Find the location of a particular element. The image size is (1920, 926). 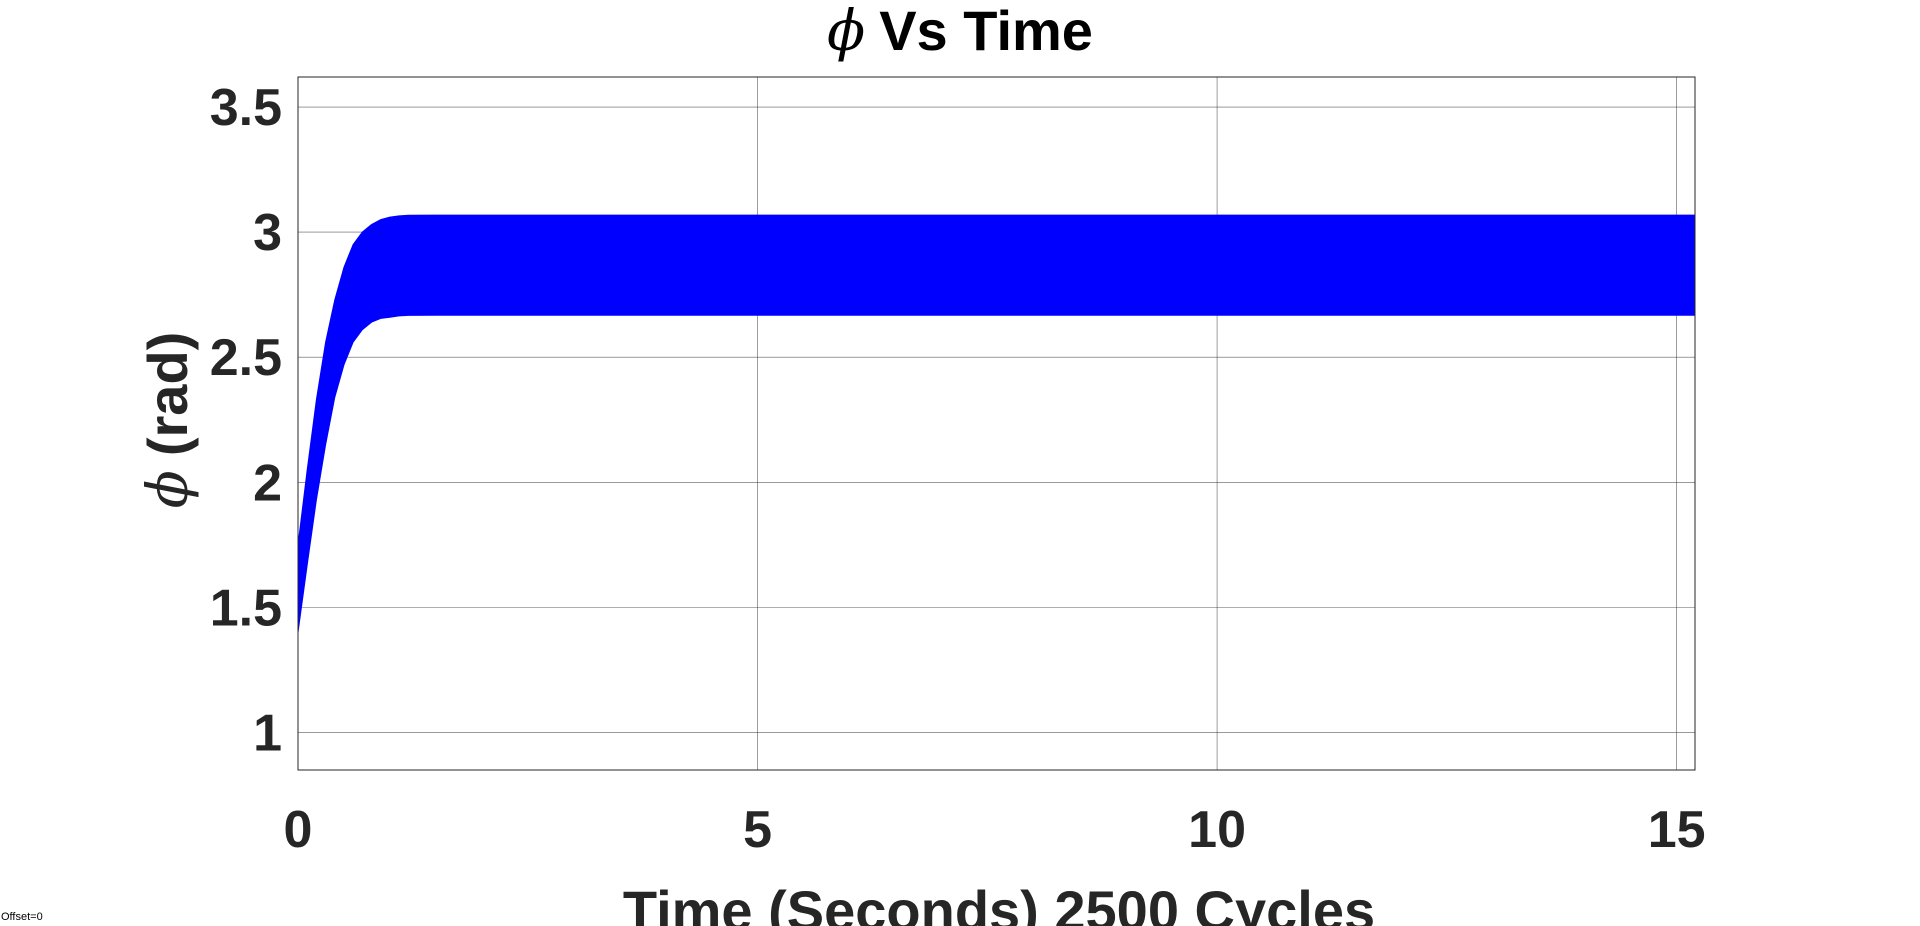

x-axis-label: Time (Seconds) 2500 Cycles is located at coordinates (999, 902).